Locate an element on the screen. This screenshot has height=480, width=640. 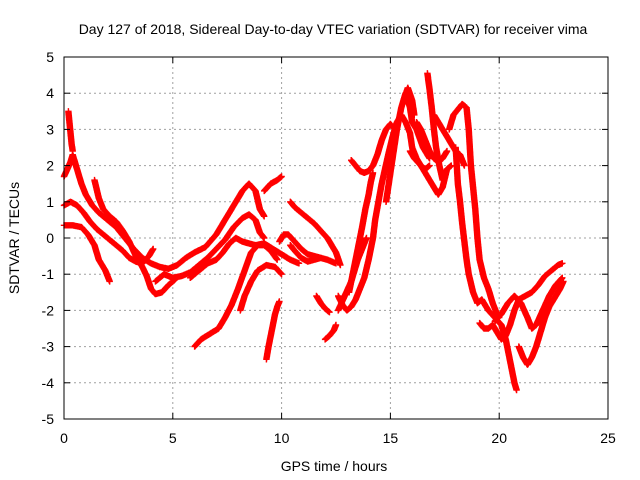
series-arc-a is located at coordinates (164, 211).